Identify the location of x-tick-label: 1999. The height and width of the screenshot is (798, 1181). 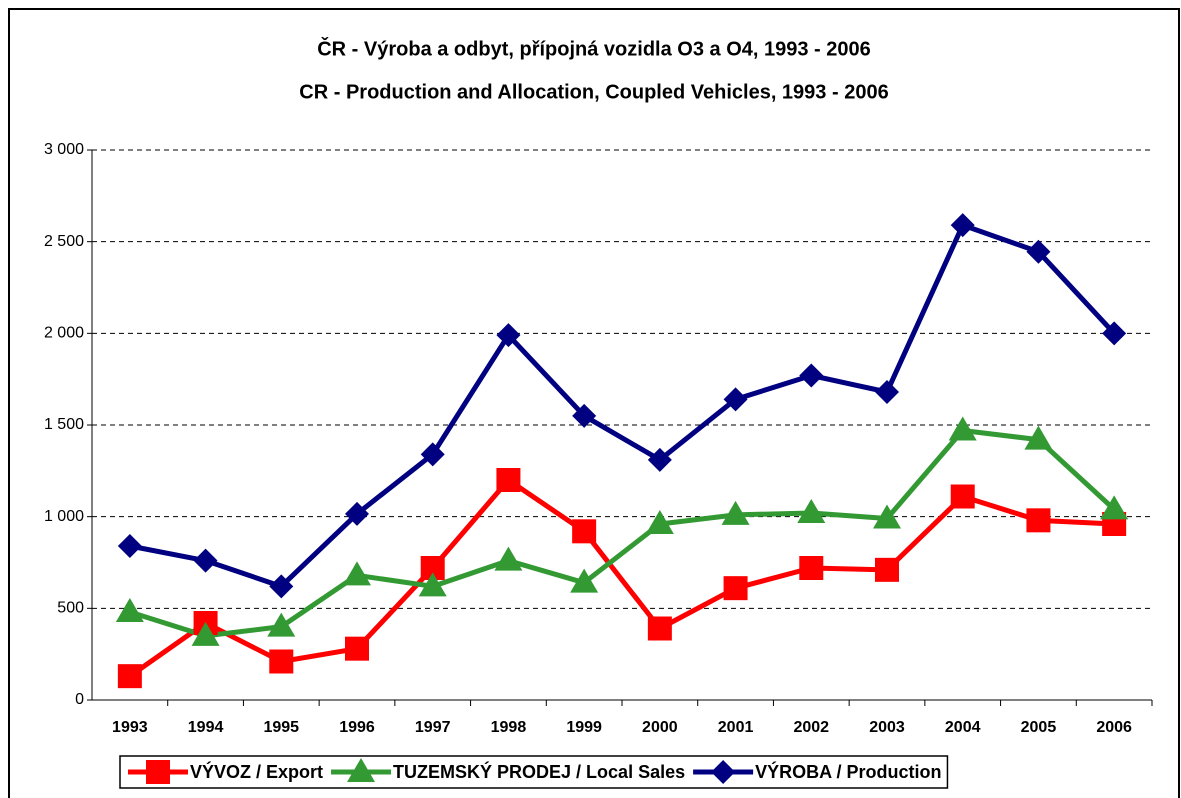
(584, 727).